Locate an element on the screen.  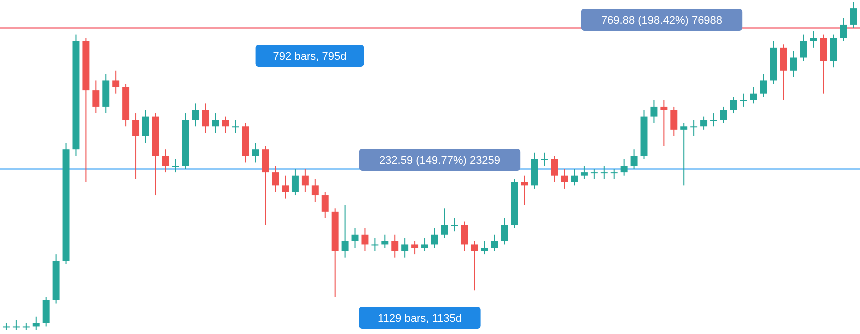
label-box: 769.88 (198.42%) 76988 is located at coordinates (662, 20).